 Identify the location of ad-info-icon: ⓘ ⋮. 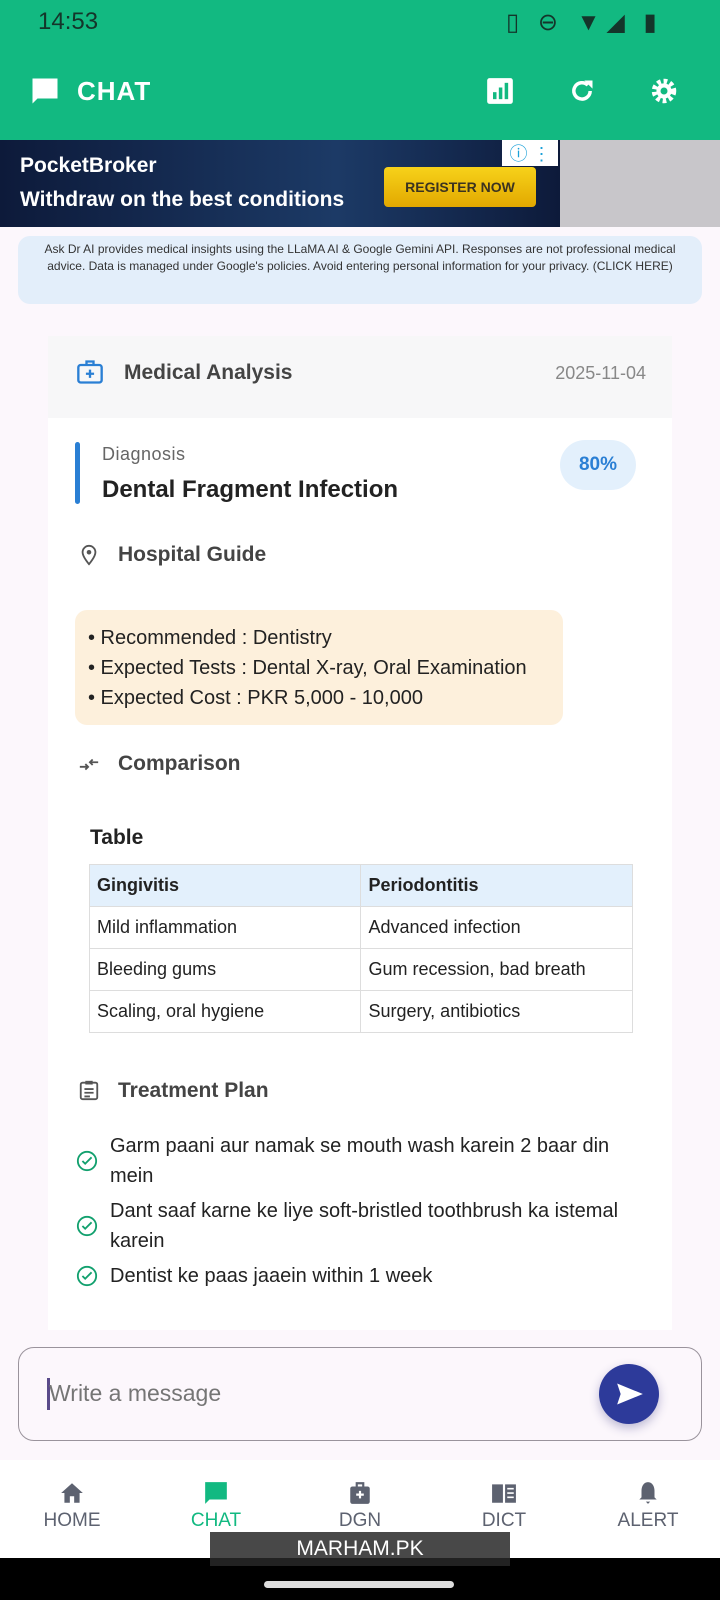
(530, 153).